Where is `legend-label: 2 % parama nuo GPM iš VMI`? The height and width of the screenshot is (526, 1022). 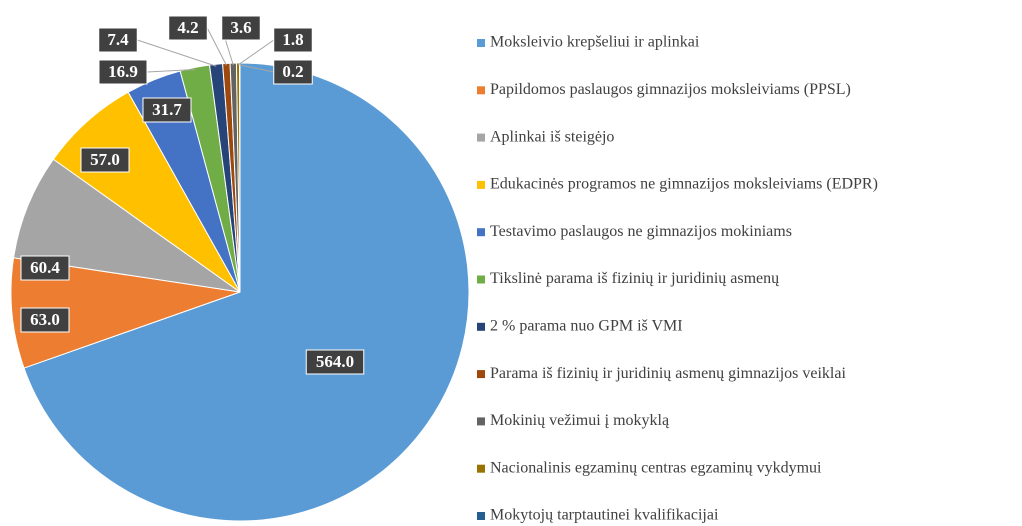 legend-label: 2 % parama nuo GPM iš VMI is located at coordinates (586, 325).